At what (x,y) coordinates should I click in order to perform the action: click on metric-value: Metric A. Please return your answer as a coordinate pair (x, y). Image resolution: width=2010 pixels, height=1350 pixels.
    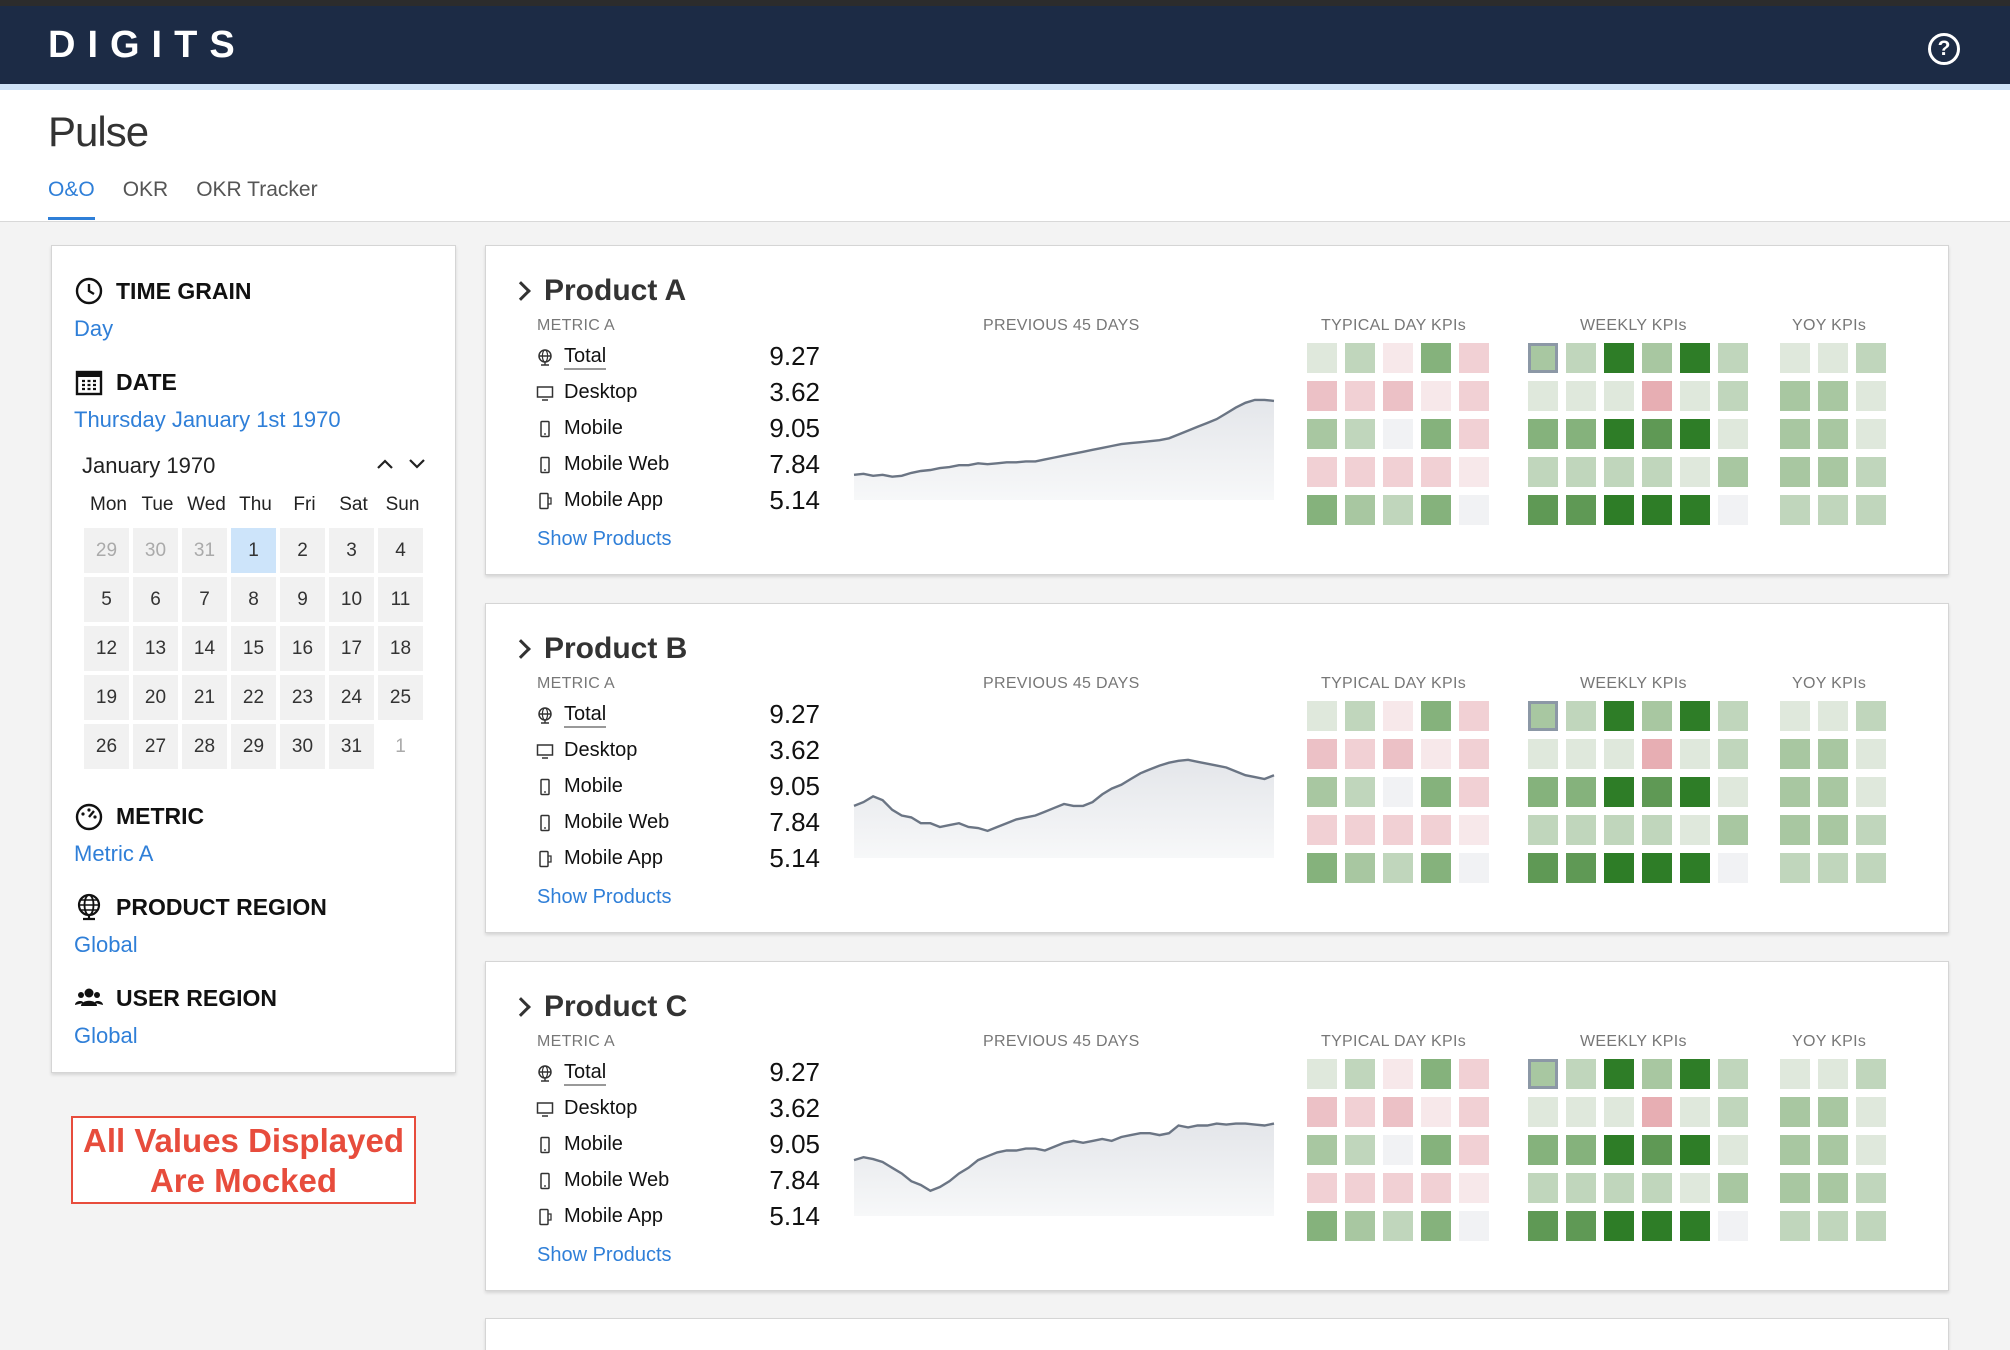
    Looking at the image, I should click on (114, 853).